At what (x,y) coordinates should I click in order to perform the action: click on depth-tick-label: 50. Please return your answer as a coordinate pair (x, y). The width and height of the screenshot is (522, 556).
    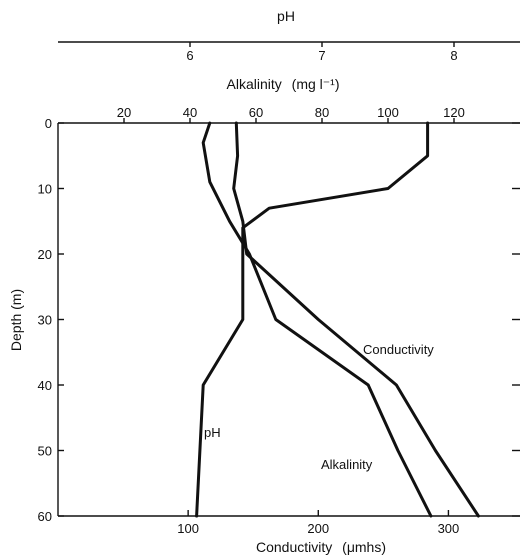
    Looking at the image, I should click on (45, 451).